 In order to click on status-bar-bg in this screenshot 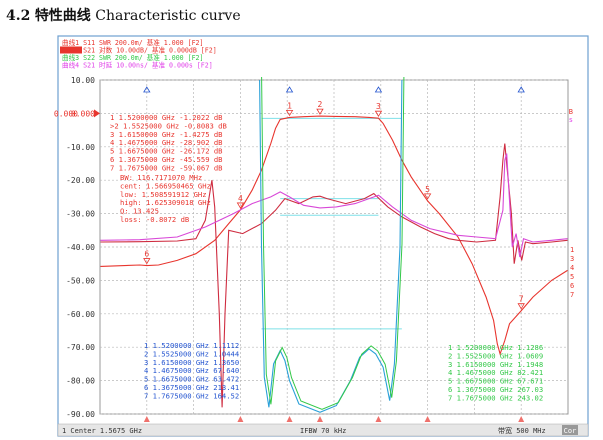, I will do `click(323, 430)`.